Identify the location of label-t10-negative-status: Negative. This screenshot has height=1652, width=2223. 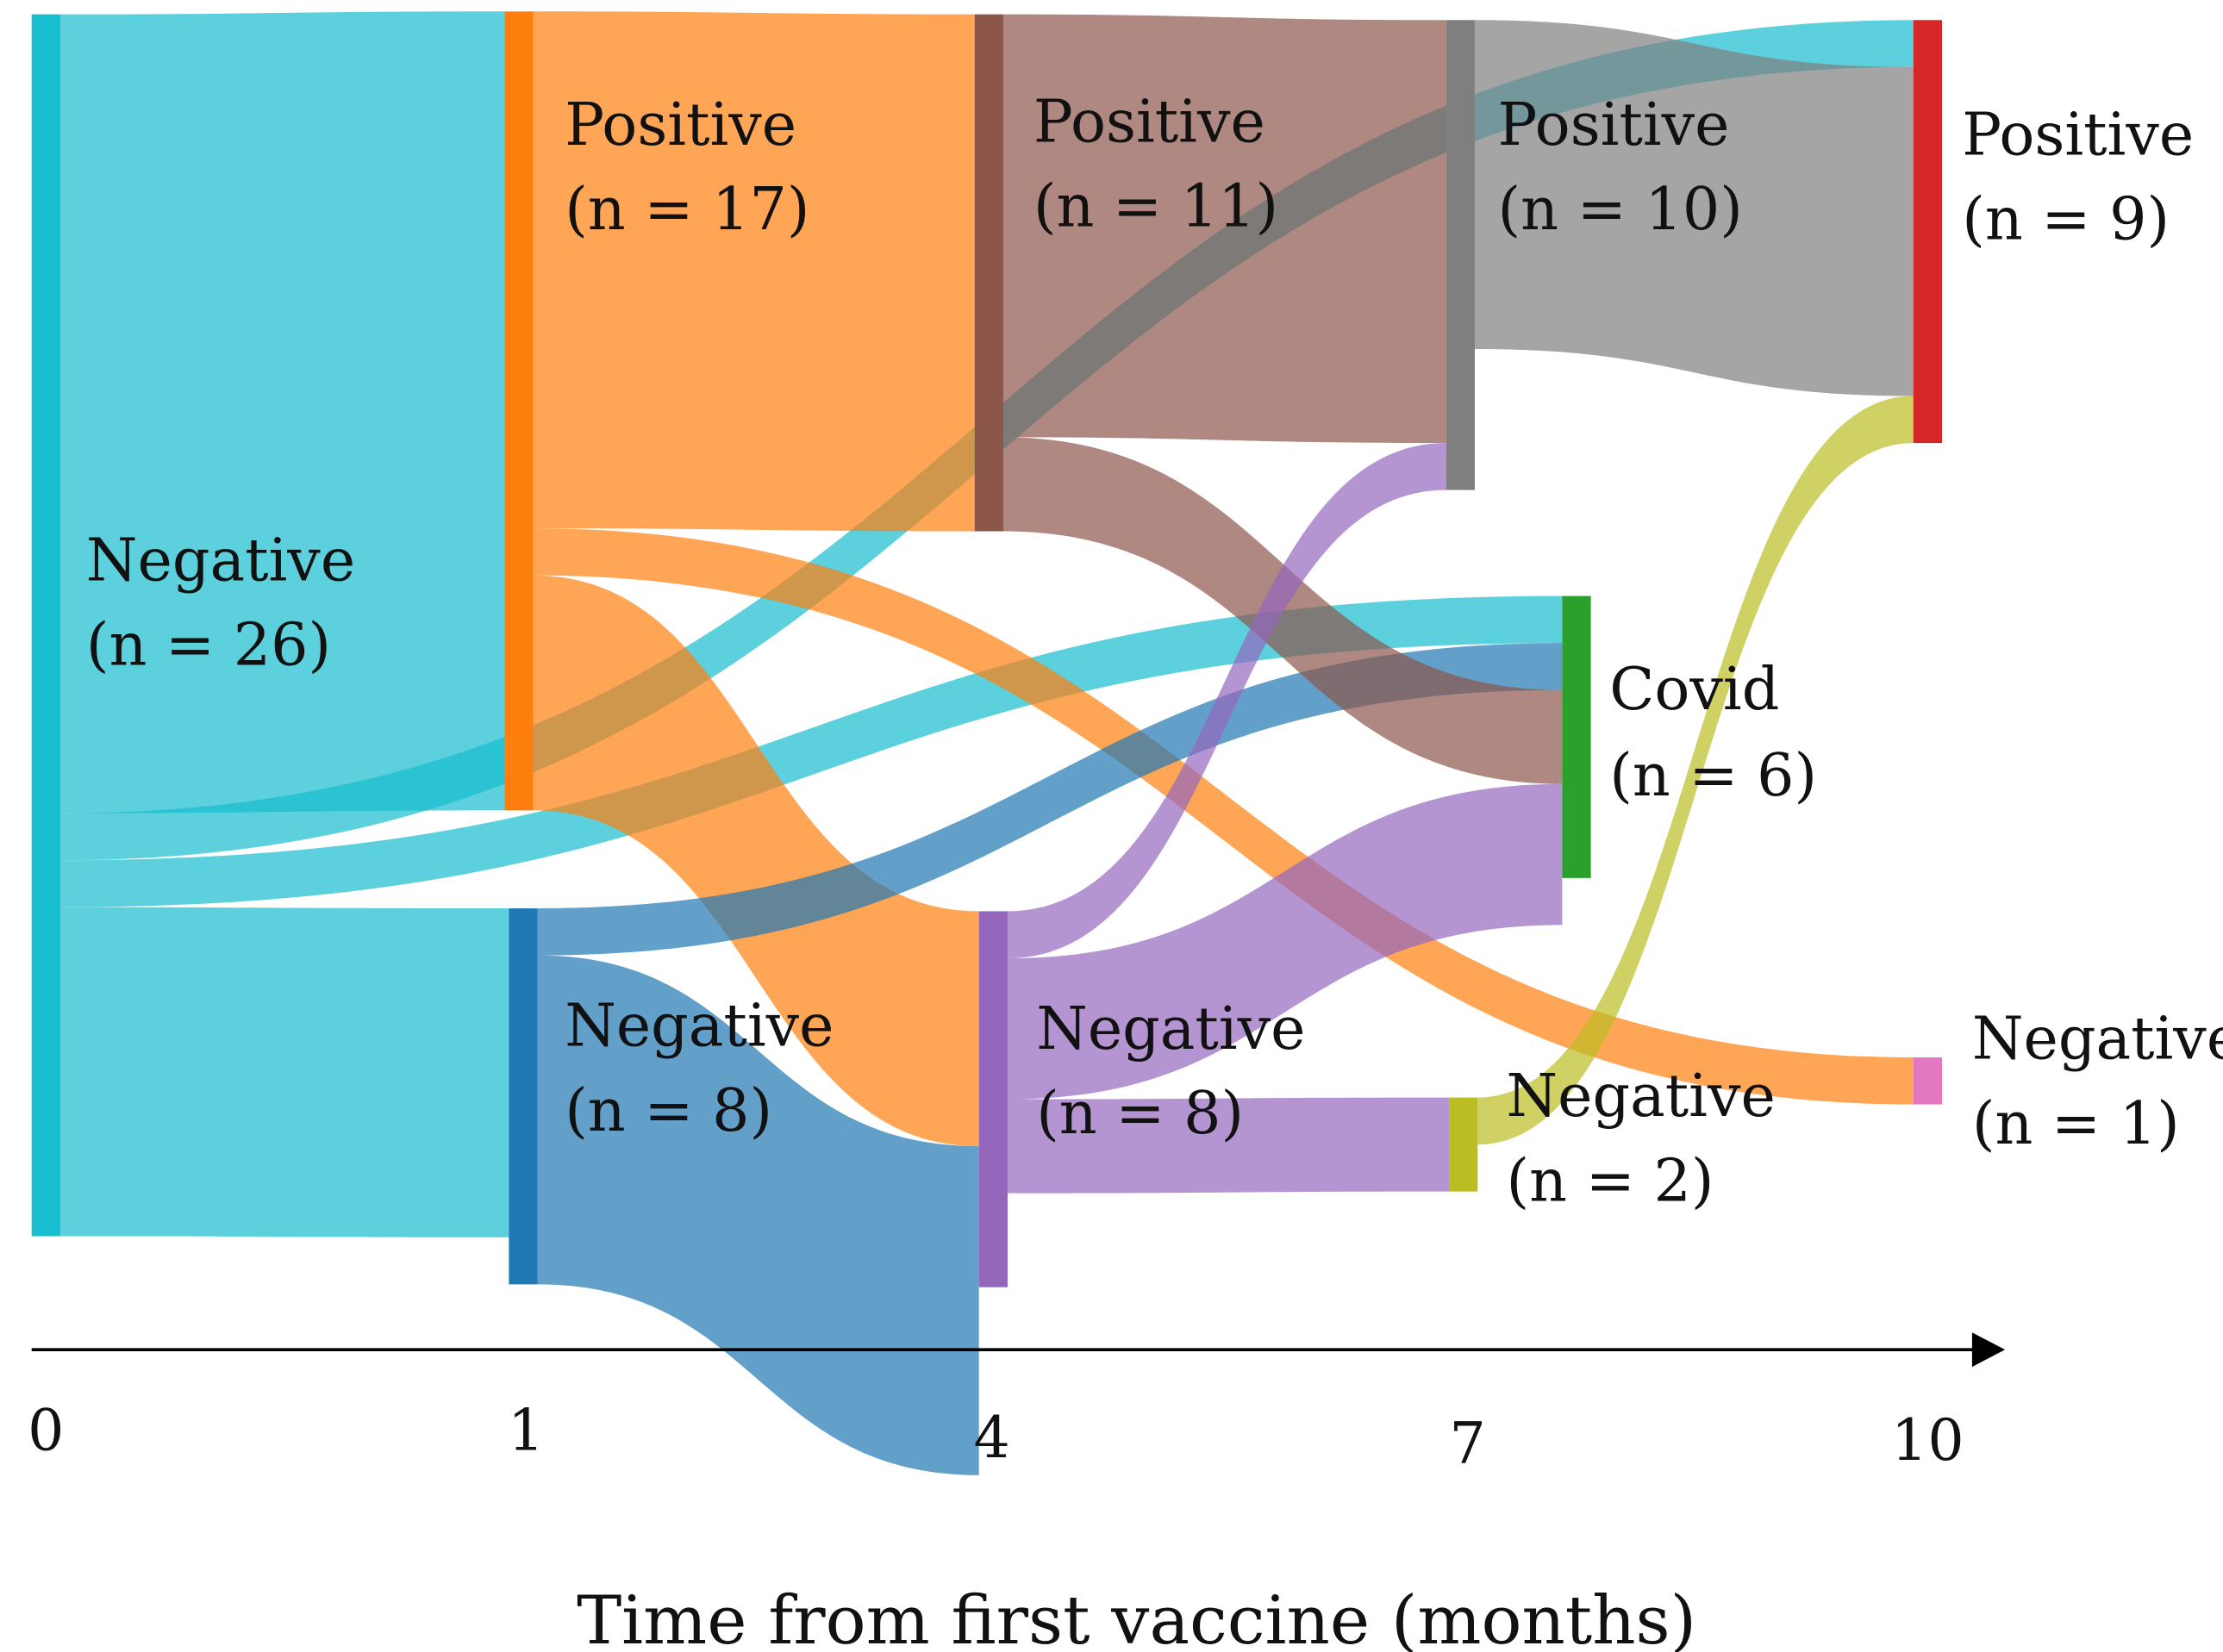
(2097, 1040).